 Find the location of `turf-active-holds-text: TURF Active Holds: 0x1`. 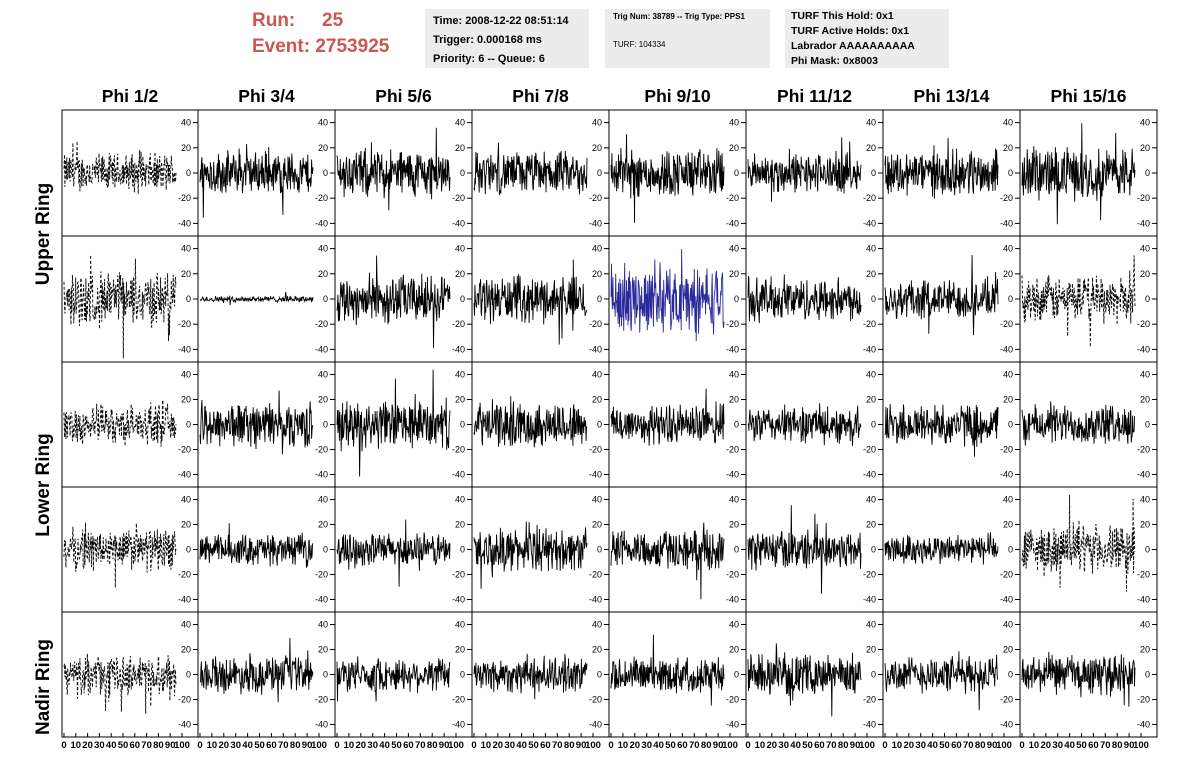

turf-active-holds-text: TURF Active Holds: 0x1 is located at coordinates (850, 31).